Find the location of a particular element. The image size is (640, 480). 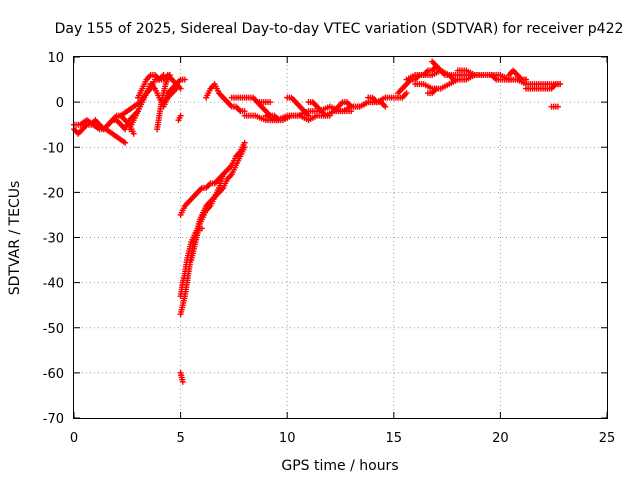

x-tick-label: 5 is located at coordinates (180, 438).